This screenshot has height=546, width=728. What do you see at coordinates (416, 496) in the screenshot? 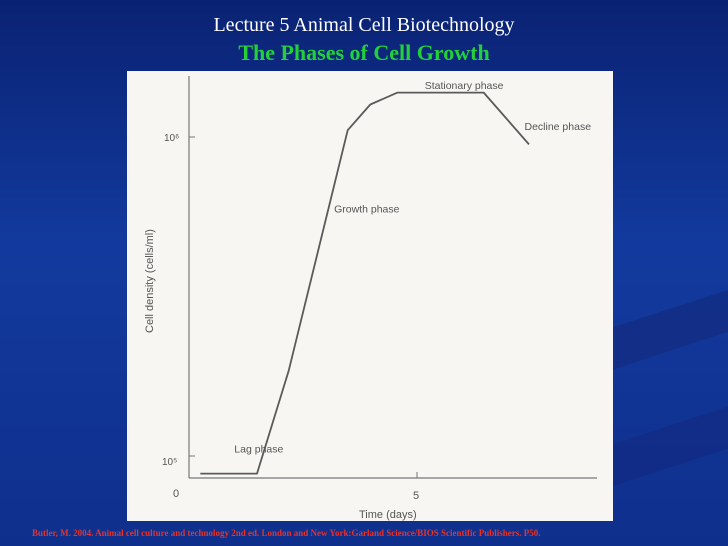
I see `x-tick-label-5: 5` at bounding box center [416, 496].